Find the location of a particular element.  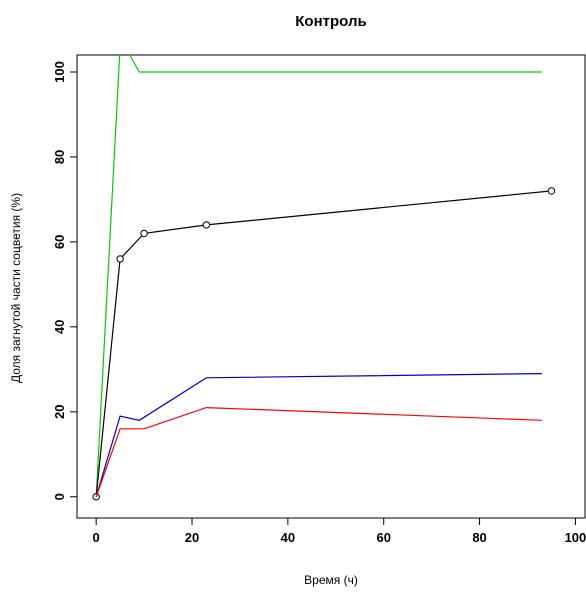

y-tick-label: 80 is located at coordinates (59, 157).